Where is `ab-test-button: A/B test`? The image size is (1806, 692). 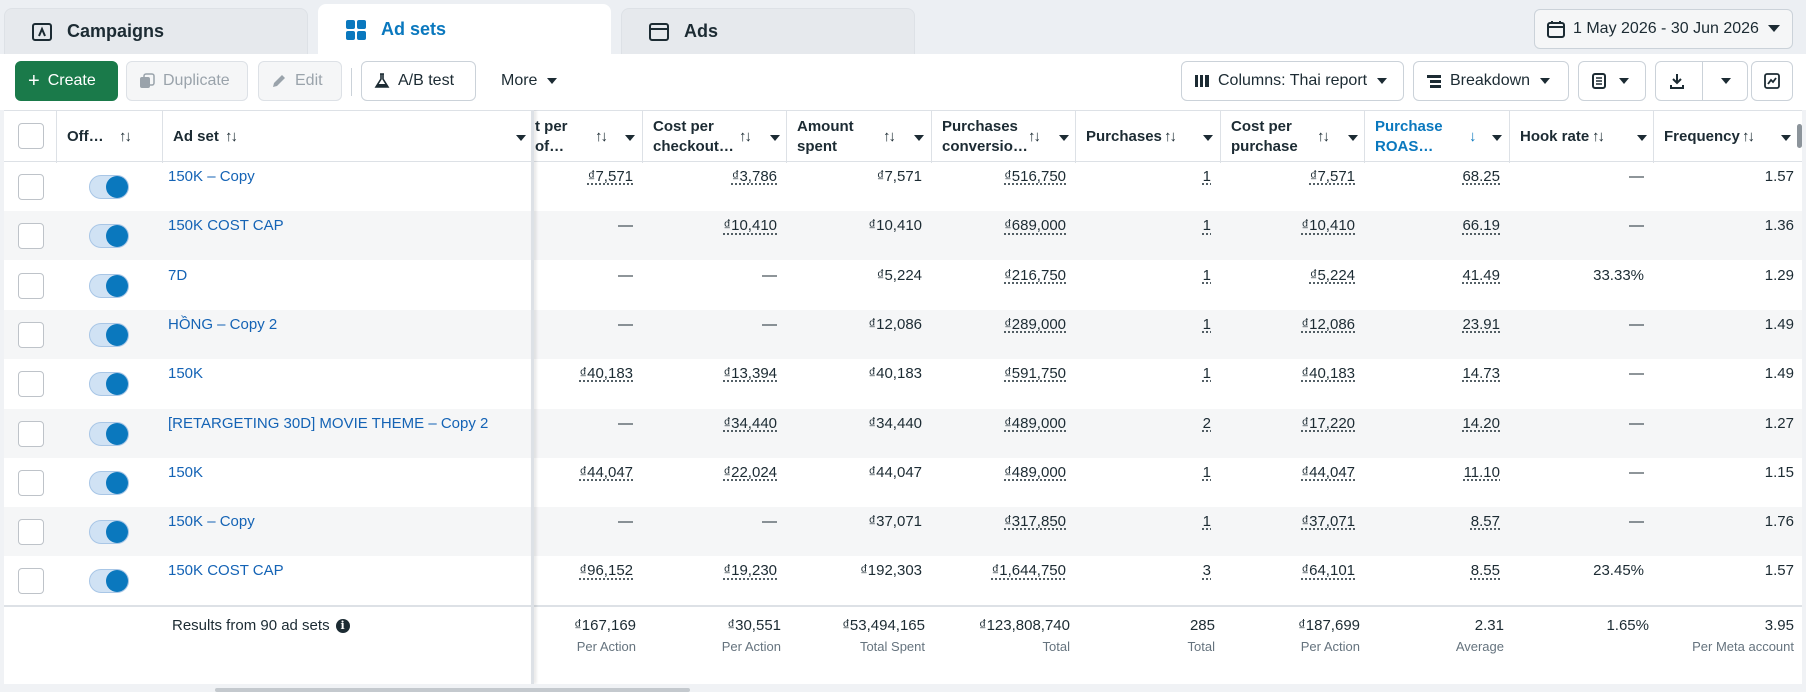
ab-test-button: A/B test is located at coordinates (418, 81).